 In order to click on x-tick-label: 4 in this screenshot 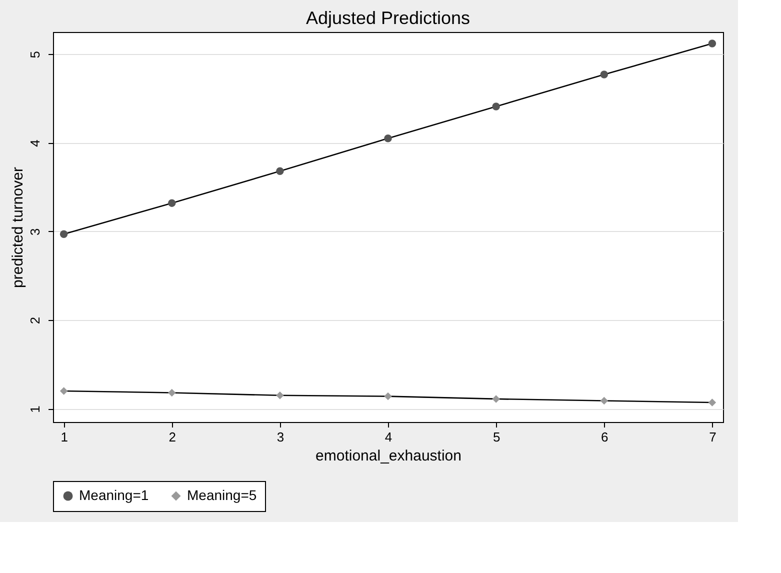, I will do `click(388, 437)`.